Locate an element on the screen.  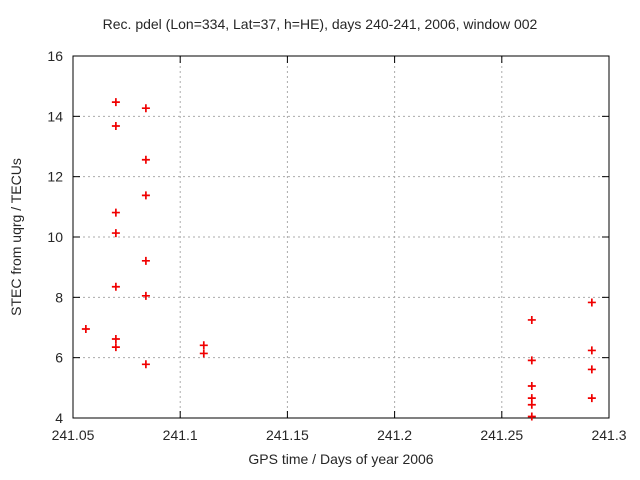
y-tick-label: 12 is located at coordinates (55, 177).